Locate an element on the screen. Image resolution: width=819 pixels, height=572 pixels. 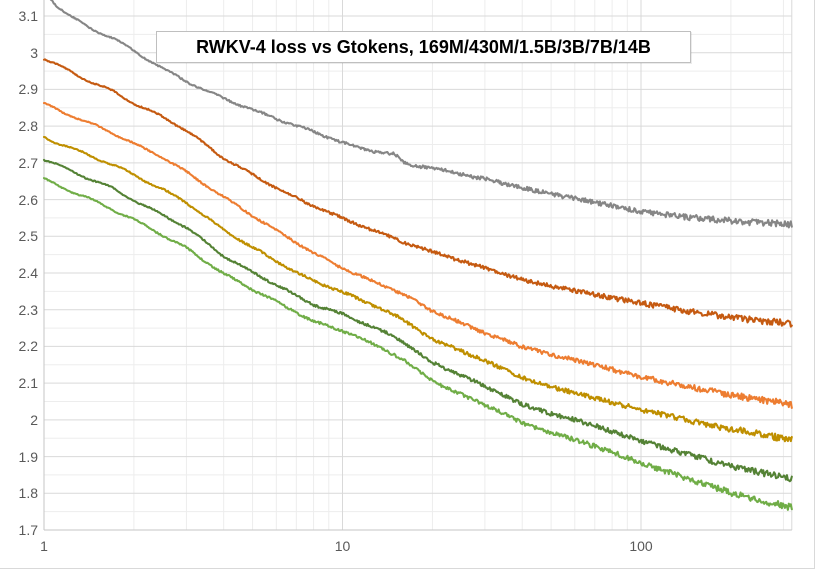
y-tick-label: 2.9 is located at coordinates (28, 89).